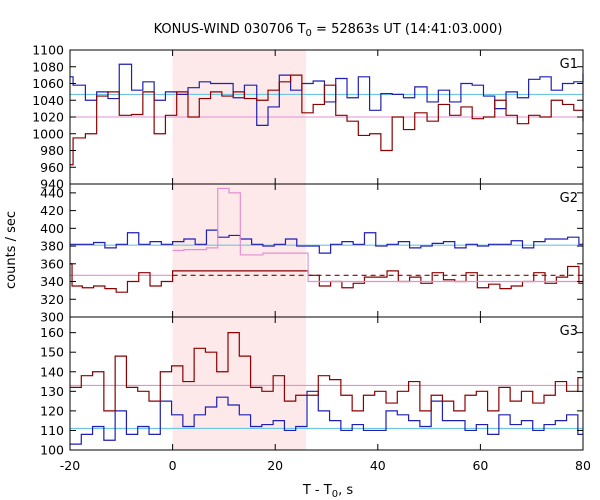 This screenshot has width=600, height=500. What do you see at coordinates (569, 331) in the screenshot?
I see `panel-label: G3` at bounding box center [569, 331].